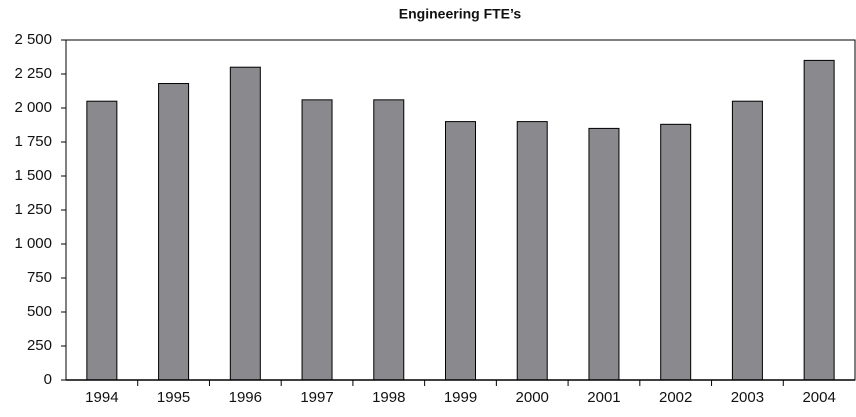 This screenshot has width=856, height=417. What do you see at coordinates (675, 397) in the screenshot?
I see `x-tick-label: 2002` at bounding box center [675, 397].